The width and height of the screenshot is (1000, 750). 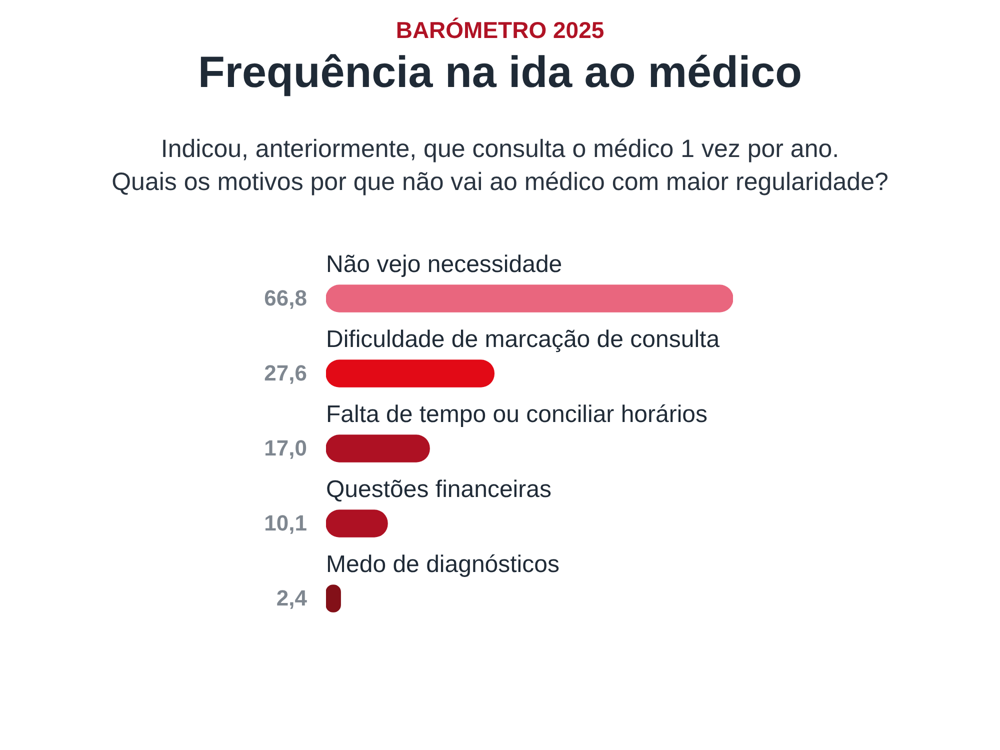 What do you see at coordinates (285, 448) in the screenshot?
I see `data-label: 17,0` at bounding box center [285, 448].